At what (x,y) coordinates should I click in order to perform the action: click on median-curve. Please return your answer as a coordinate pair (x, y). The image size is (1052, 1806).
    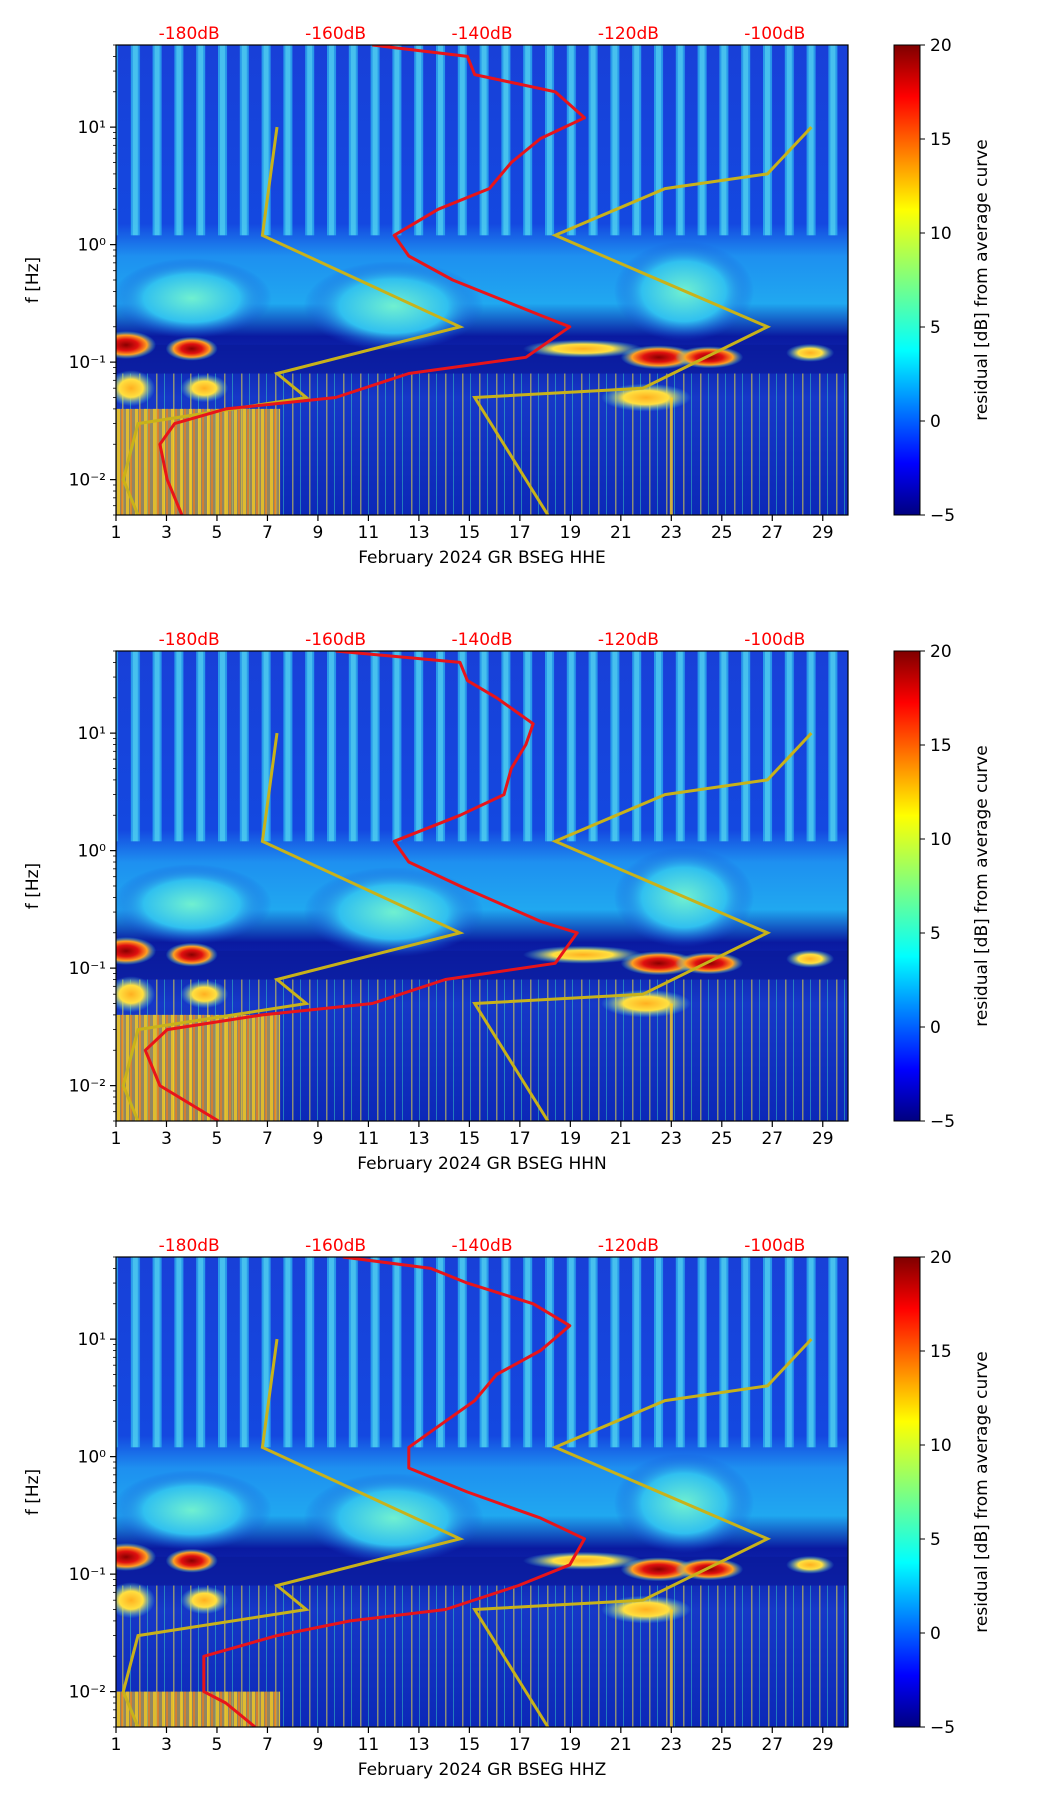
    Looking at the image, I should click on (394, 1492).